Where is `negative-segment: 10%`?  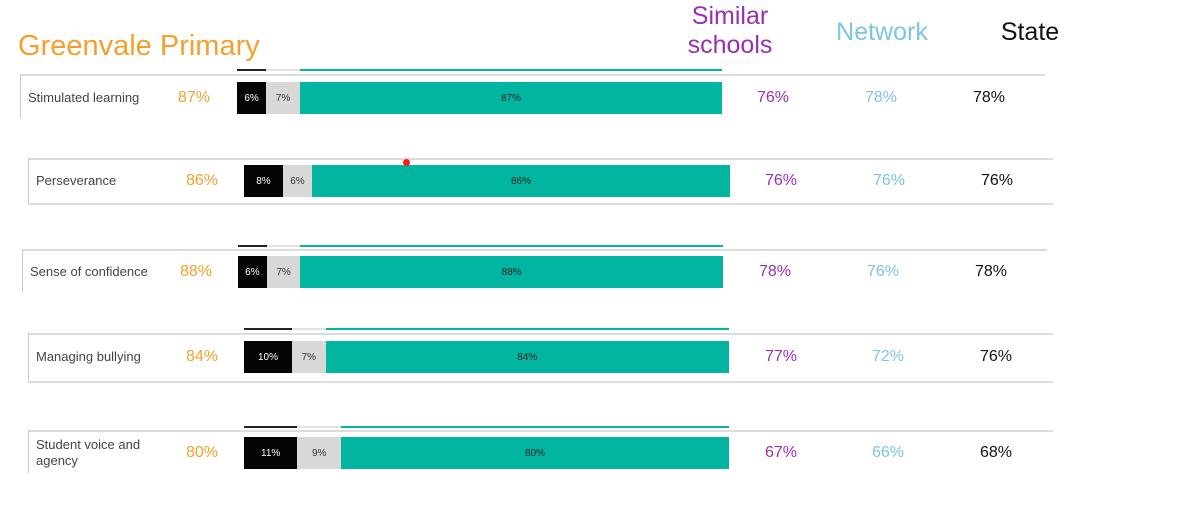 negative-segment: 10% is located at coordinates (268, 357).